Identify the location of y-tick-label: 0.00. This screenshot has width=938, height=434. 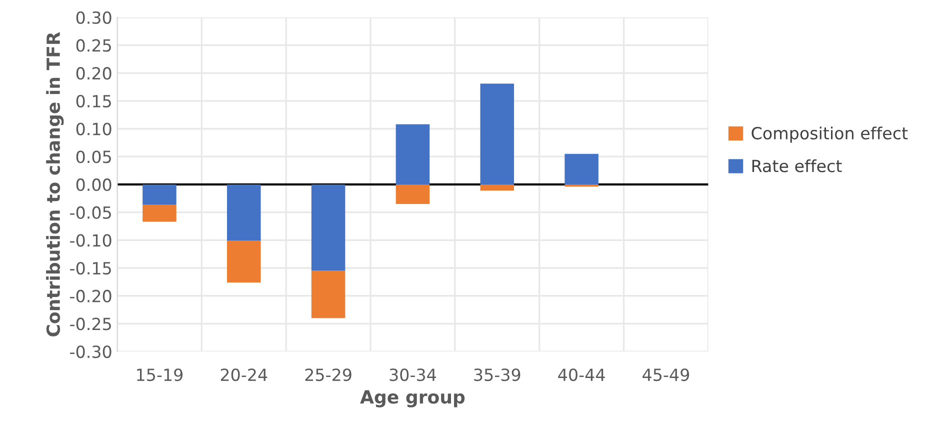
(94, 185).